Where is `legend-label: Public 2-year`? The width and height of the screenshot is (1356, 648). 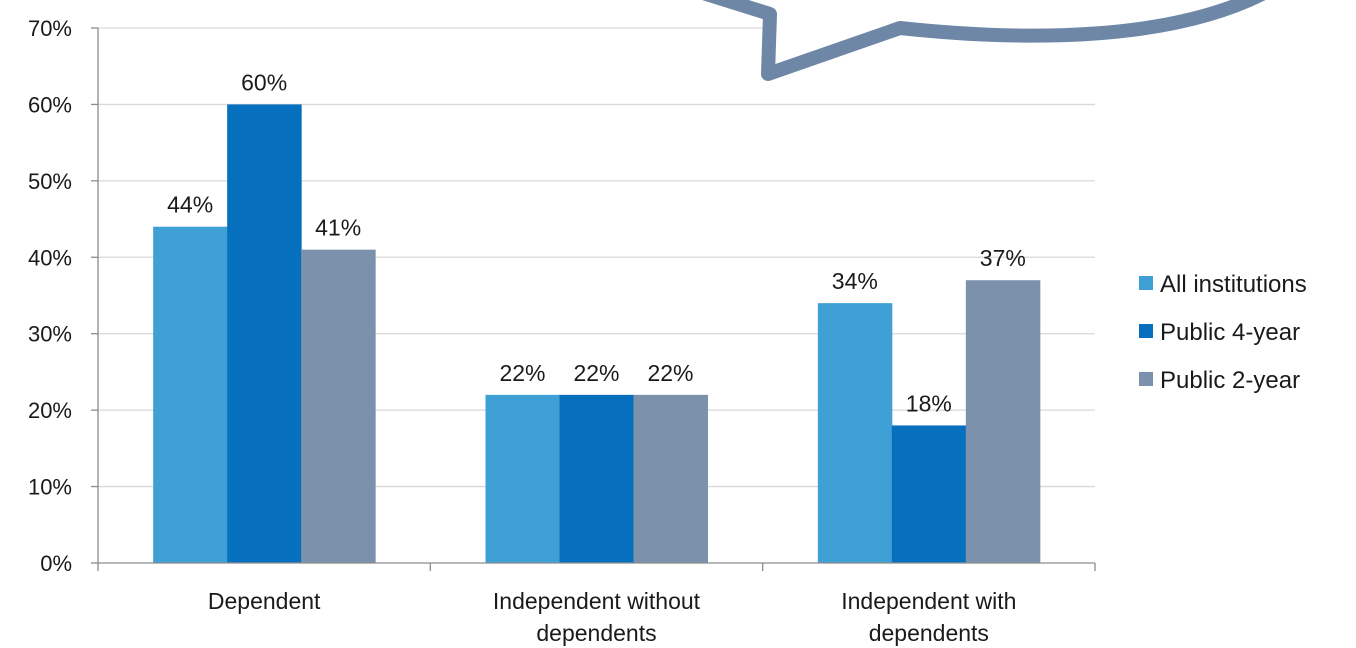 legend-label: Public 2-year is located at coordinates (1230, 380).